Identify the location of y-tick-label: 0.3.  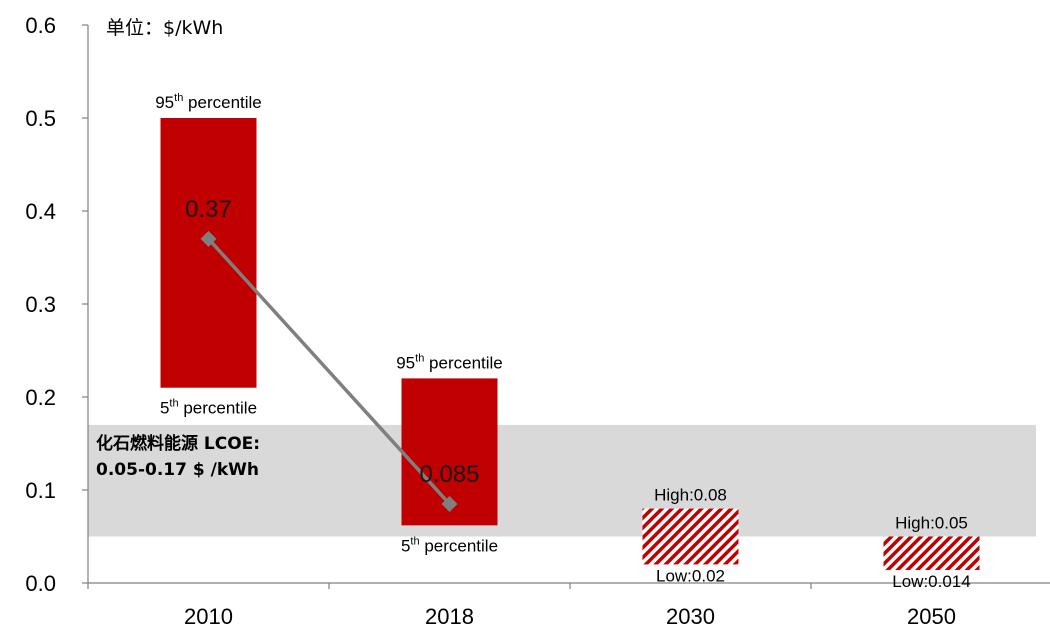
(40, 304).